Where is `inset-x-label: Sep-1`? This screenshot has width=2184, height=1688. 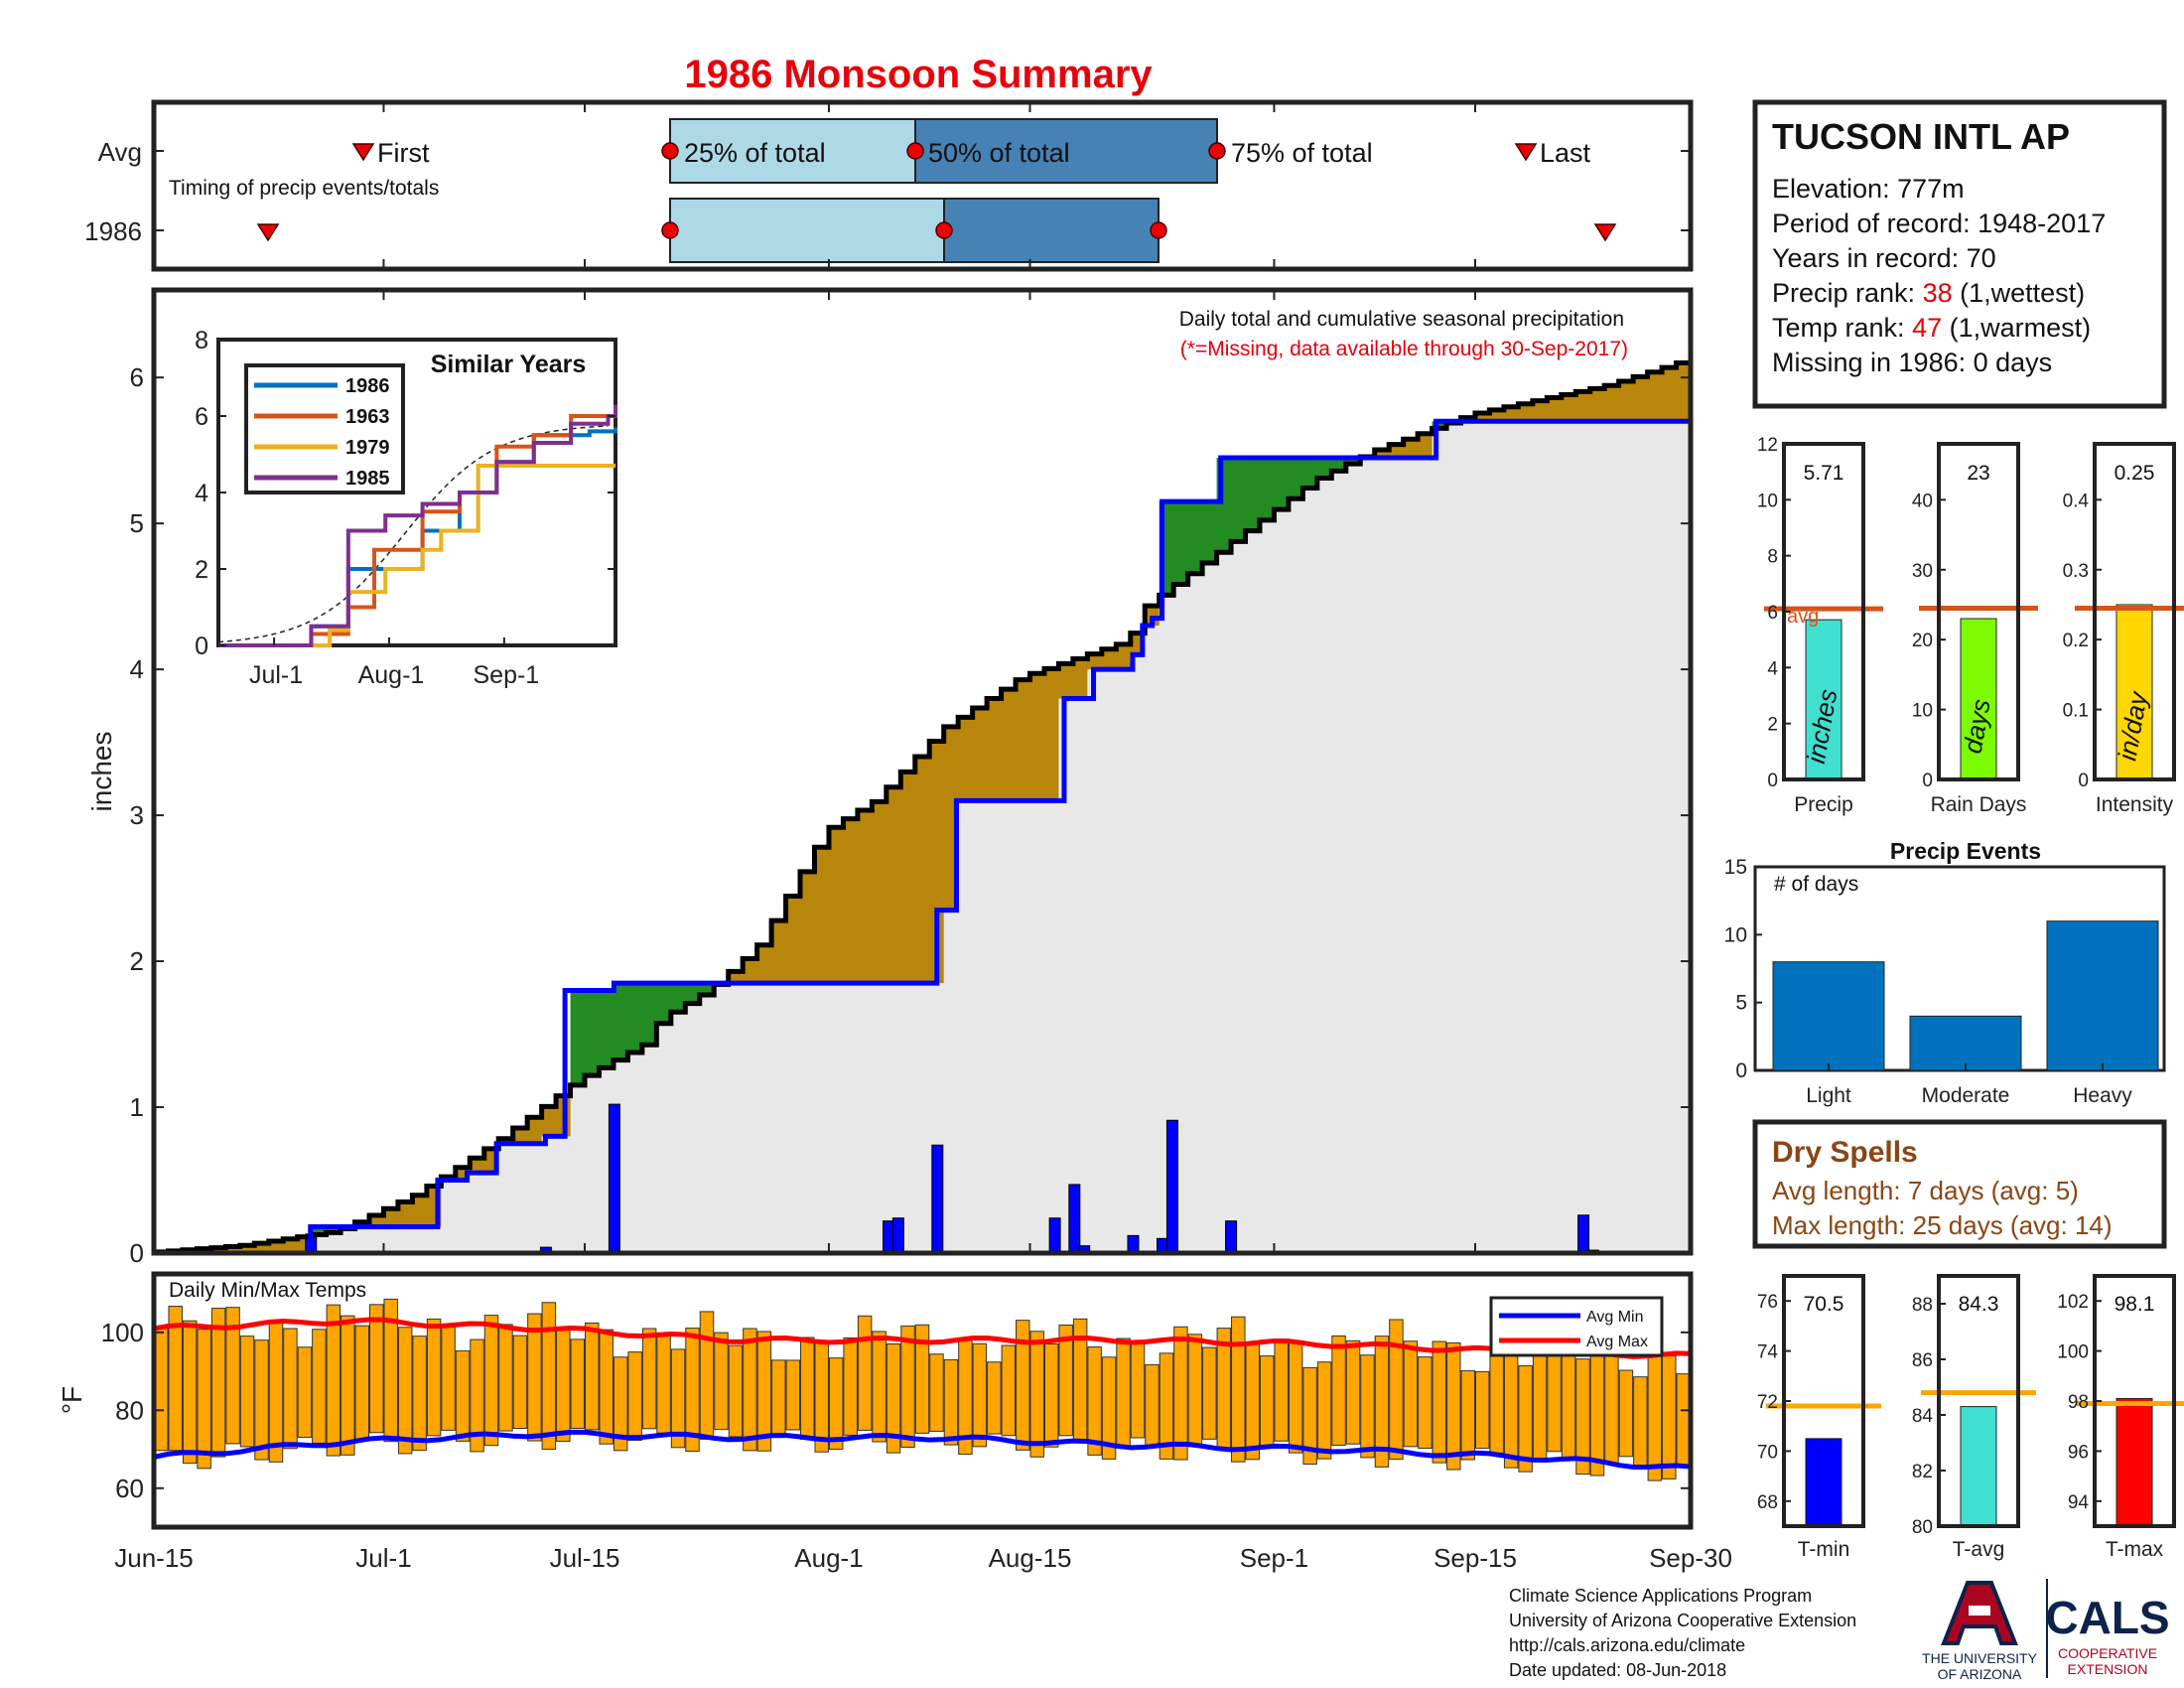 inset-x-label: Sep-1 is located at coordinates (506, 675).